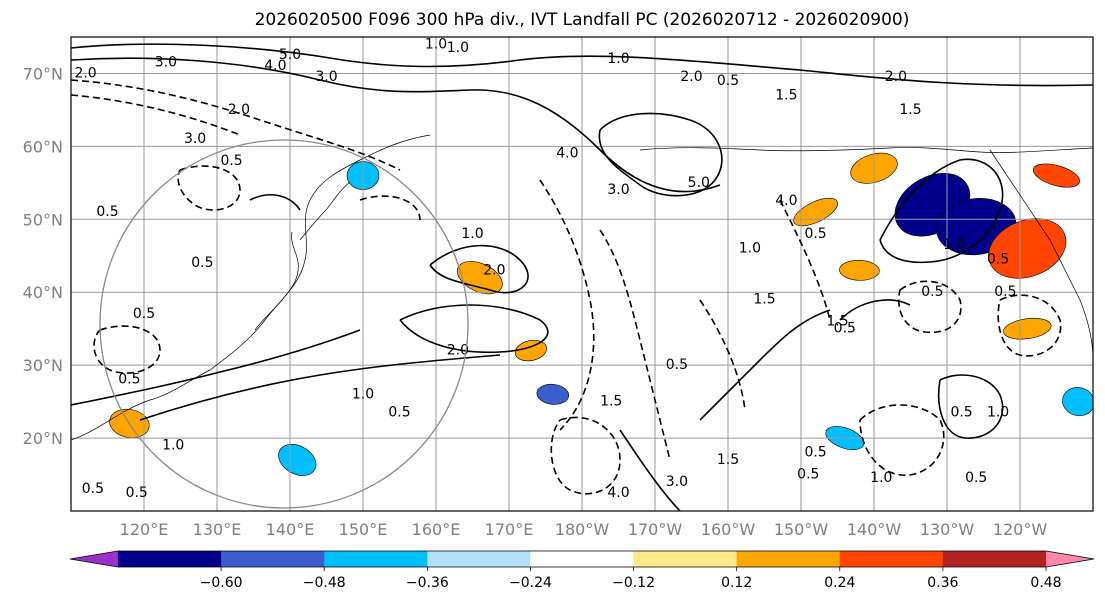 The width and height of the screenshot is (1105, 604). I want to click on colorbar-tick-label: −0.60, so click(221, 583).